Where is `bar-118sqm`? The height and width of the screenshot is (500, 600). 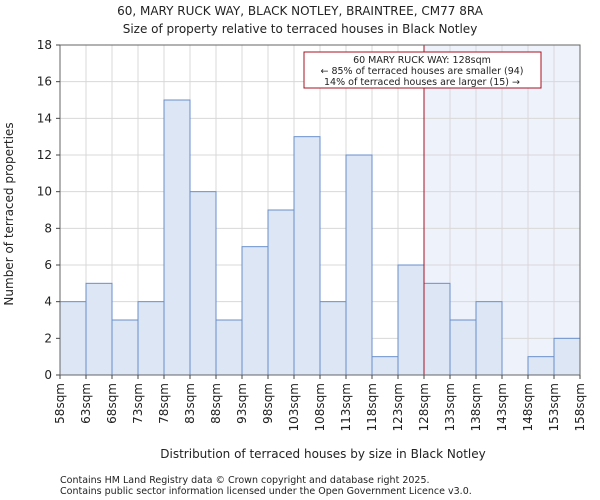 bar-118sqm is located at coordinates (385, 366).